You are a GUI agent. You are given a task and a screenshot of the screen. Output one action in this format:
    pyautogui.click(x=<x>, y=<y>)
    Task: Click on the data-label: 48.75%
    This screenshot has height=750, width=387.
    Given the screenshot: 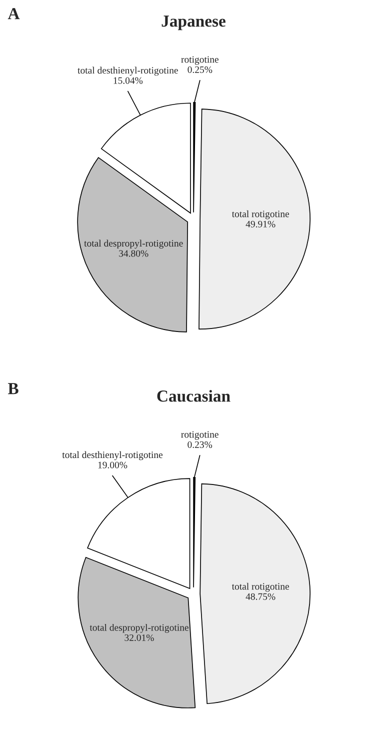 What is the action you would take?
    pyautogui.click(x=261, y=596)
    